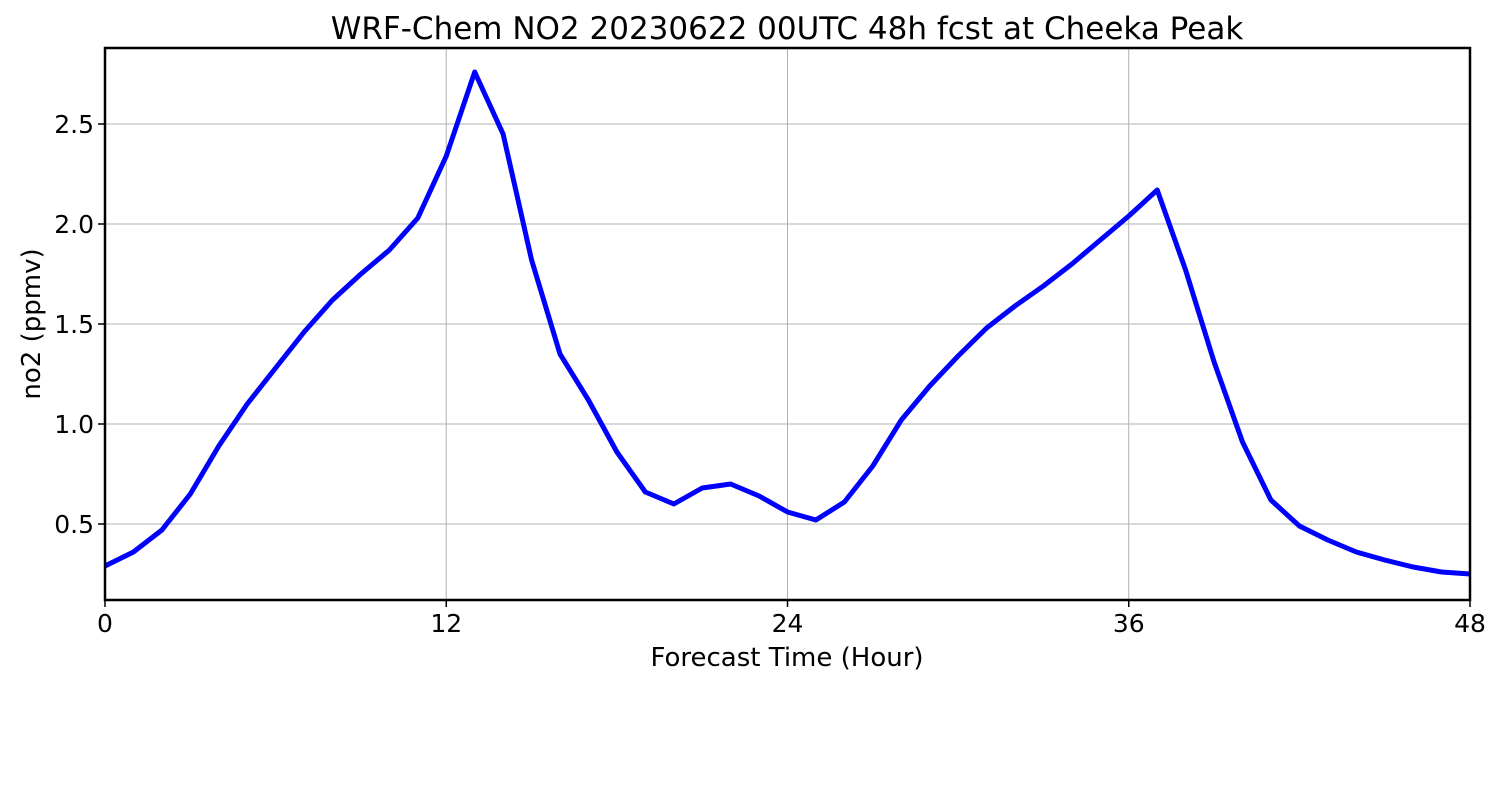 This screenshot has width=1500, height=800. What do you see at coordinates (74, 324) in the screenshot?
I see `y-tick-label: 1.5` at bounding box center [74, 324].